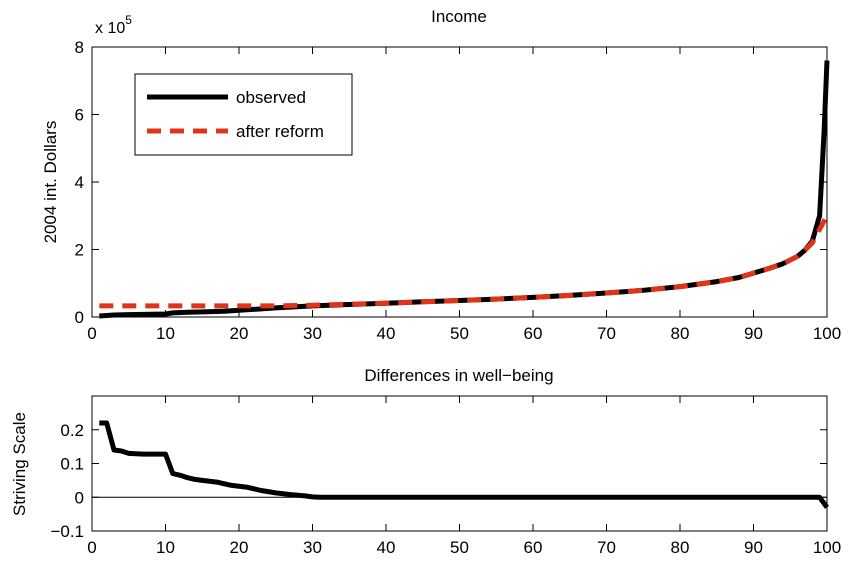 This screenshot has height=562, width=849. I want to click on wellbeing-x-tick-label: 20, so click(239, 547).